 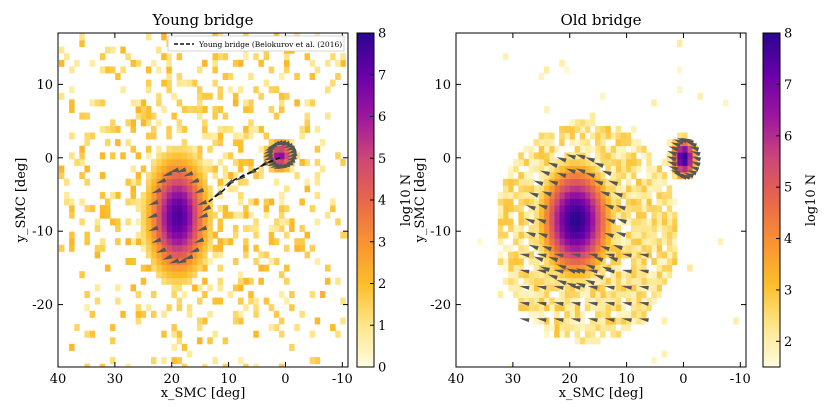 What do you see at coordinates (285, 379) in the screenshot?
I see `x-tick-label: 0` at bounding box center [285, 379].